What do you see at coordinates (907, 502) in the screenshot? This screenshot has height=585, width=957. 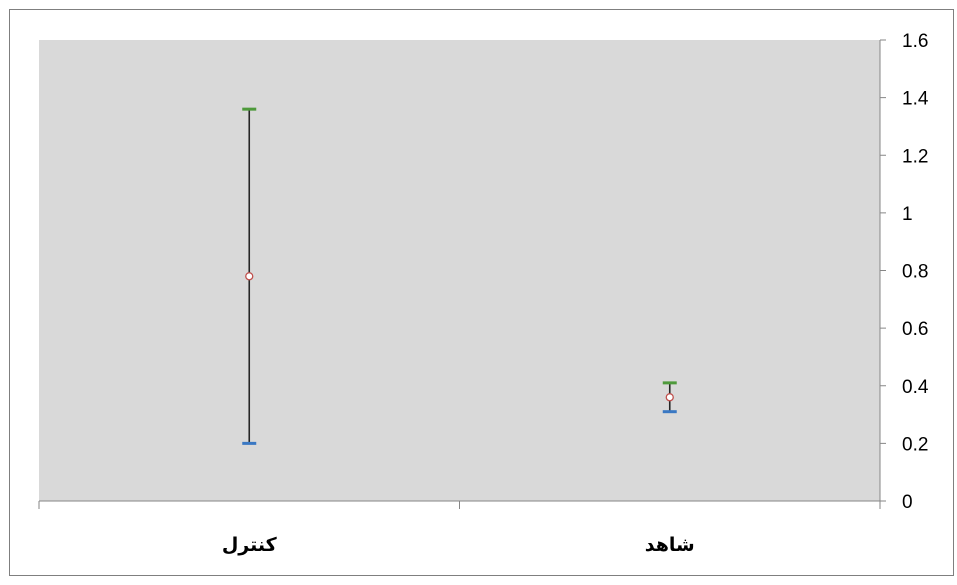 I see `y-tick-label: 0` at bounding box center [907, 502].